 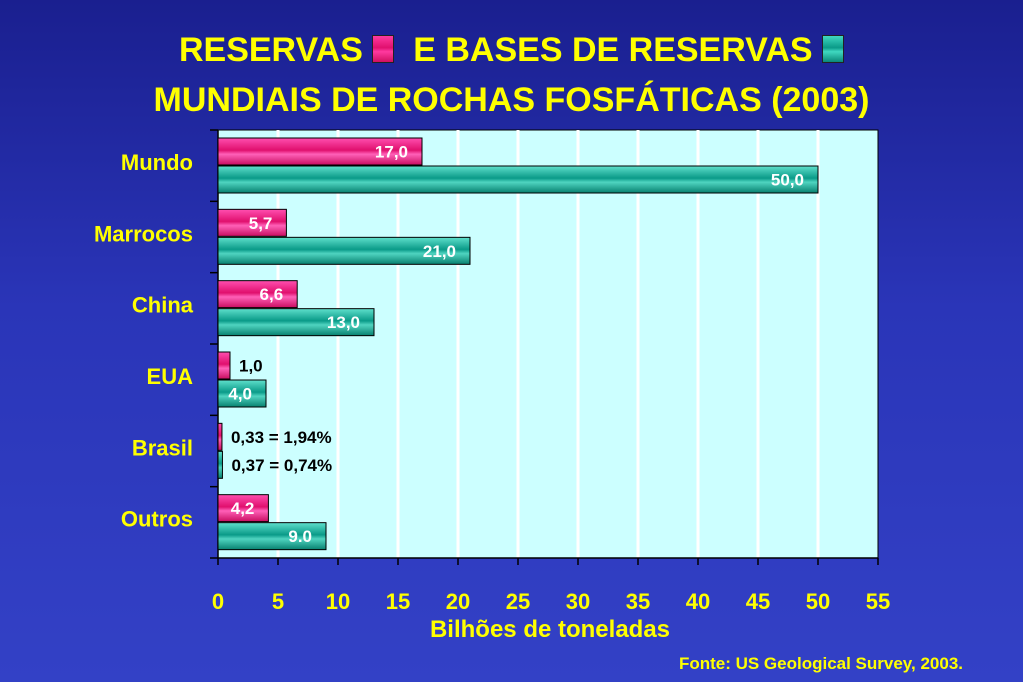 What do you see at coordinates (157, 162) in the screenshot?
I see `category-label: Mundo` at bounding box center [157, 162].